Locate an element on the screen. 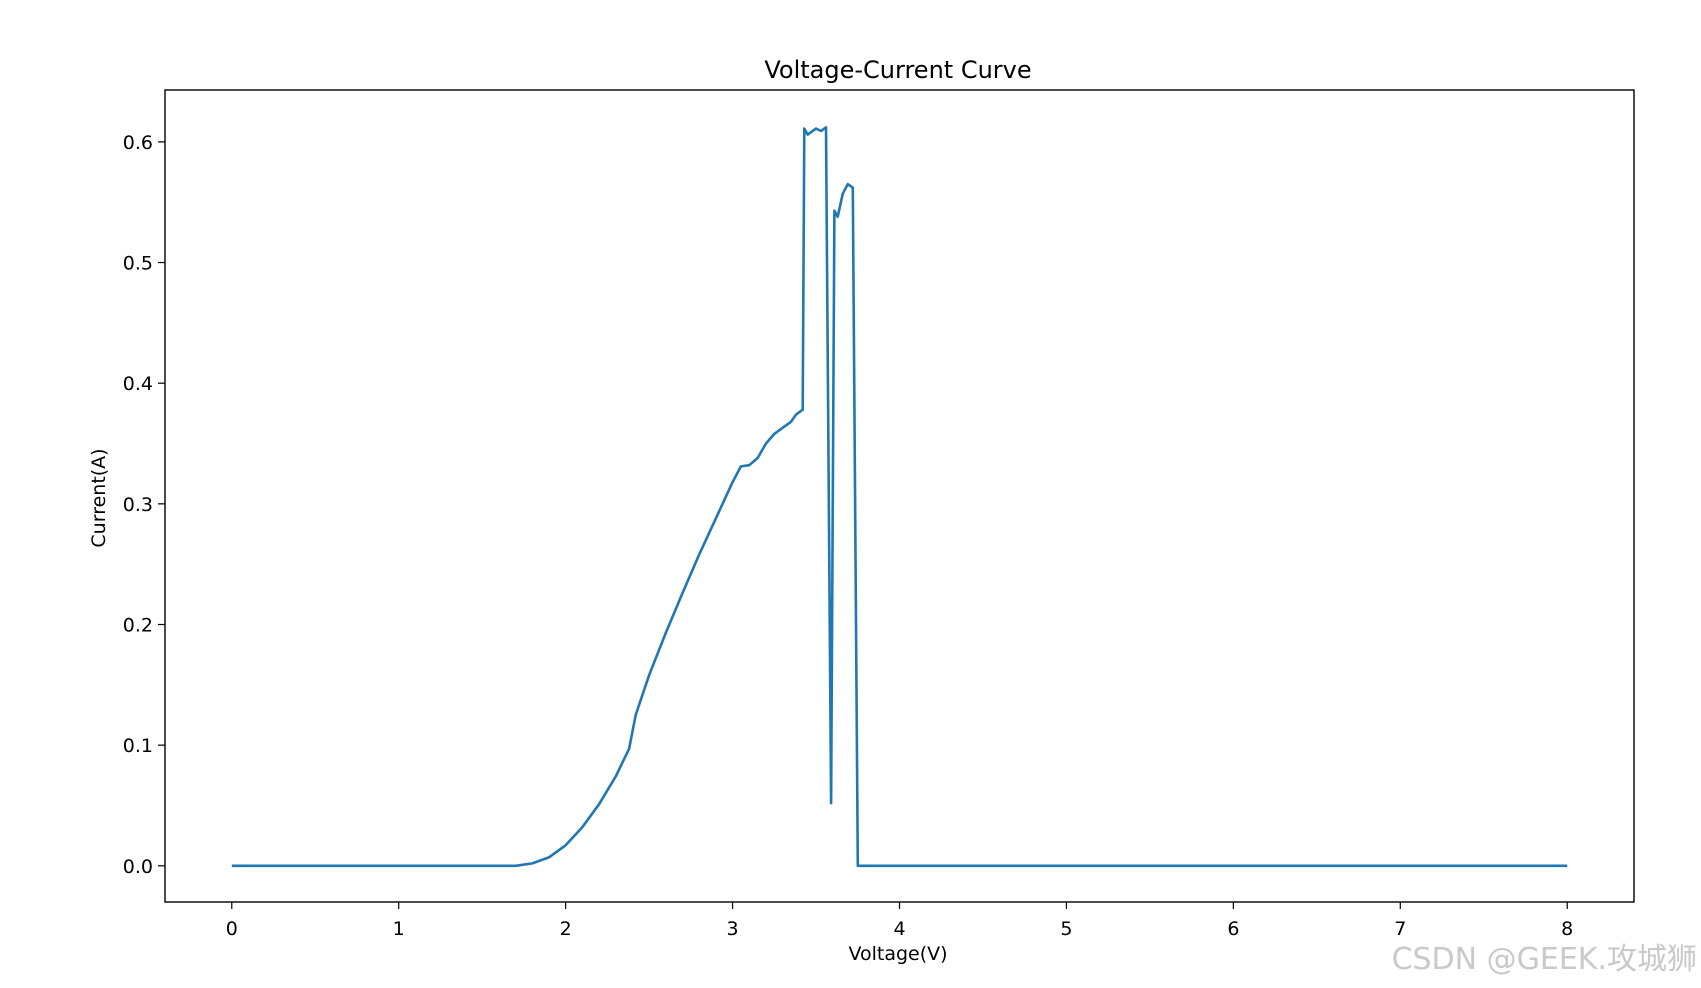 This screenshot has width=1701, height=988. x-tick-label: 1 is located at coordinates (399, 929).